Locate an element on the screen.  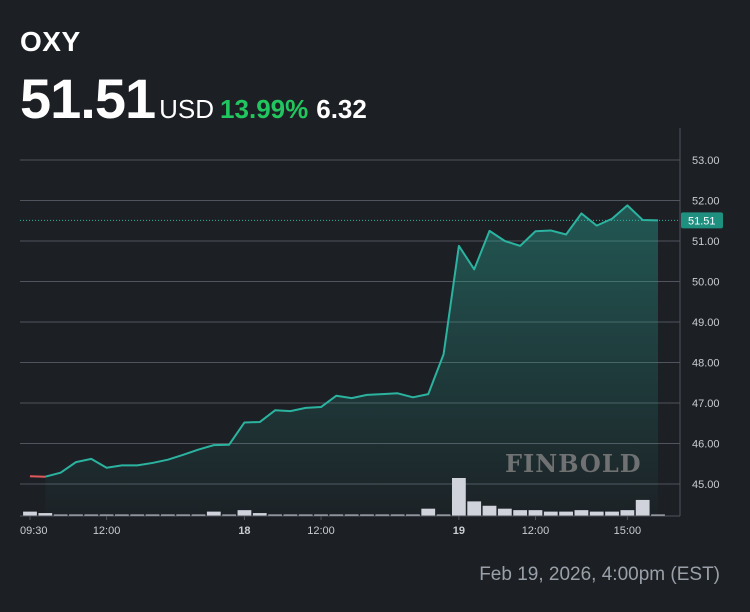
timestamp: Feb 19, 2026, 4:00pm (EST) is located at coordinates (599, 574).